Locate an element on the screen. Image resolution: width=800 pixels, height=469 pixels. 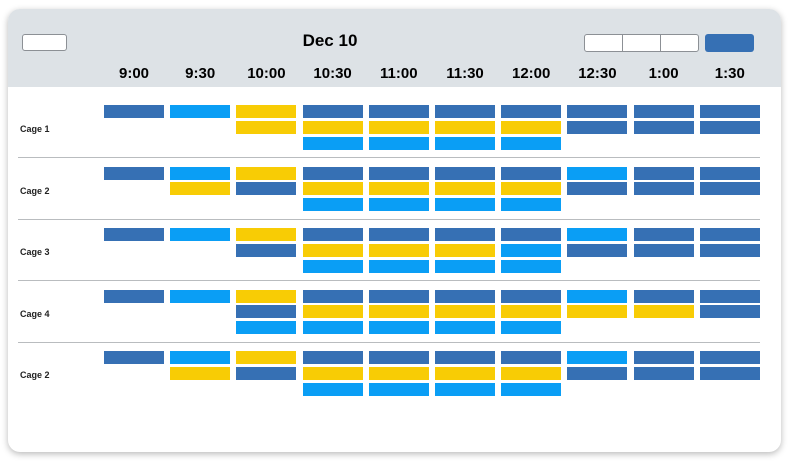
prev-day-button is located at coordinates (44, 42).